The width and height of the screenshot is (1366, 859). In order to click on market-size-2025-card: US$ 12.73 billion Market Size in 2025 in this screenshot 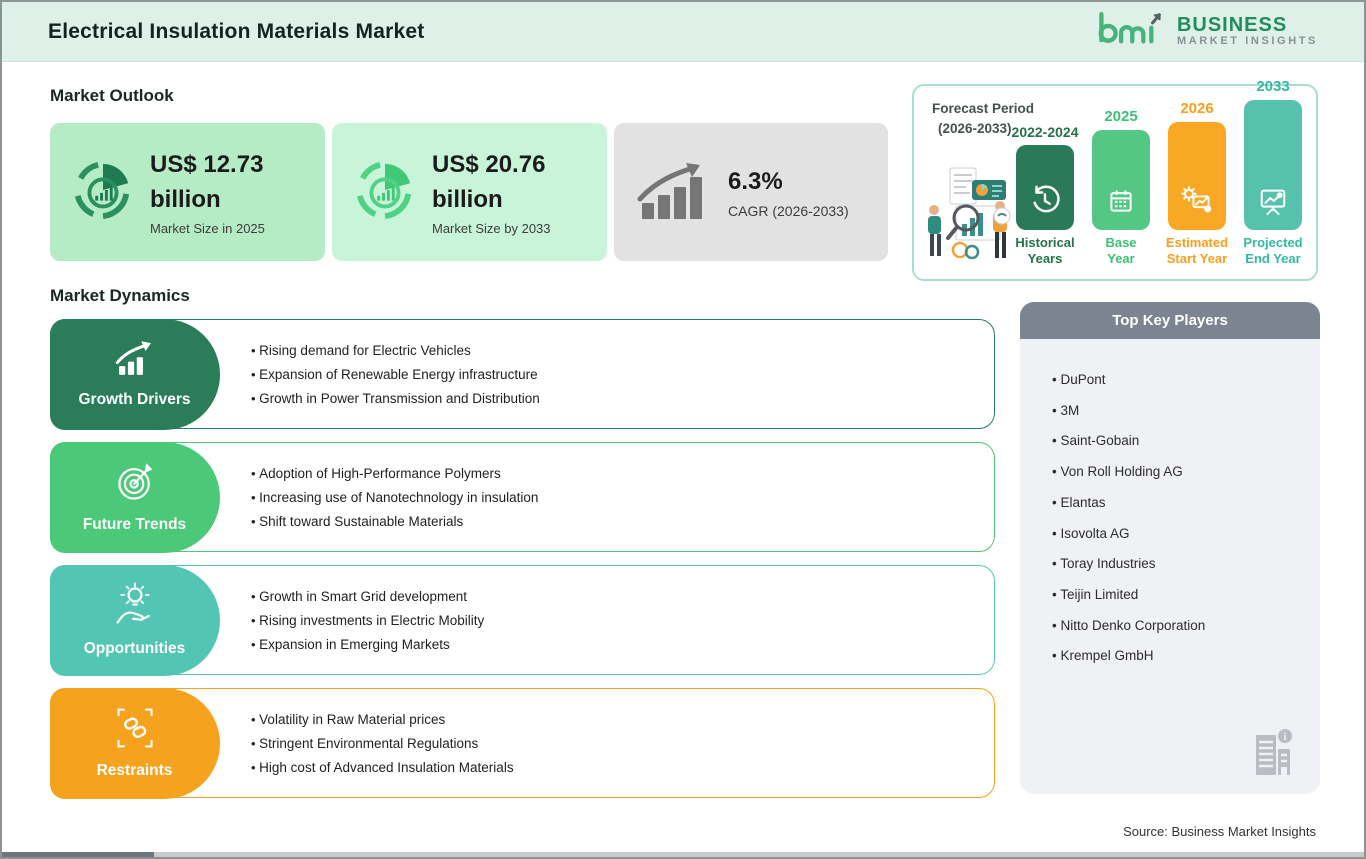, I will do `click(187, 192)`.